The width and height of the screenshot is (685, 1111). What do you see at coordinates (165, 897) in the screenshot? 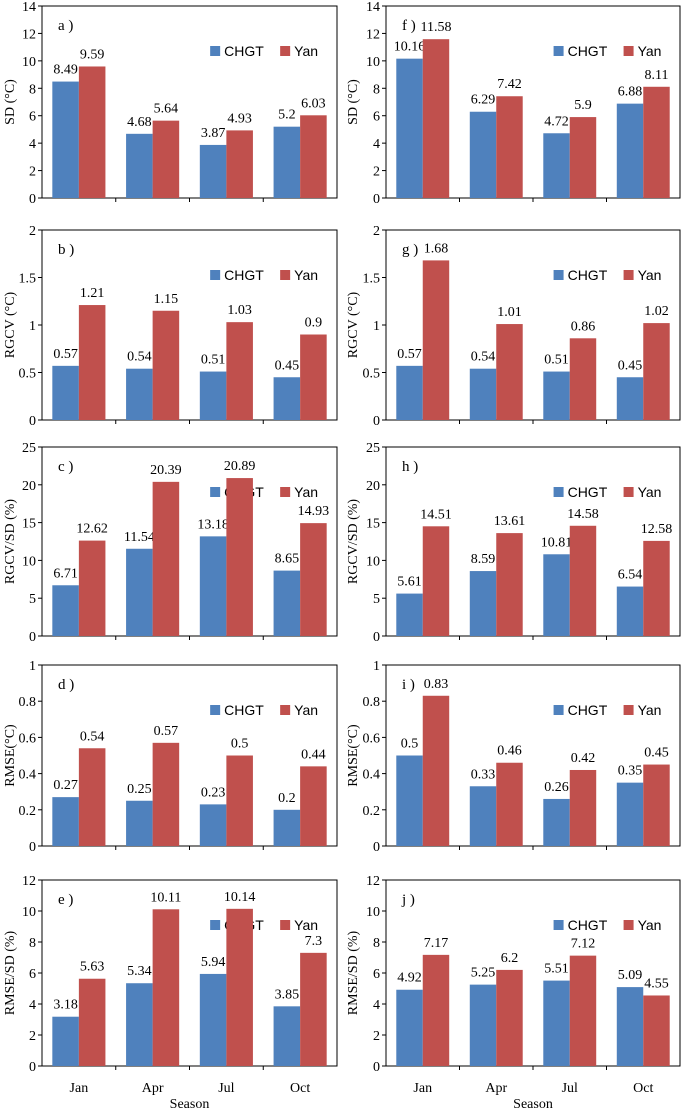
I see `data-label: 10.11` at bounding box center [165, 897].